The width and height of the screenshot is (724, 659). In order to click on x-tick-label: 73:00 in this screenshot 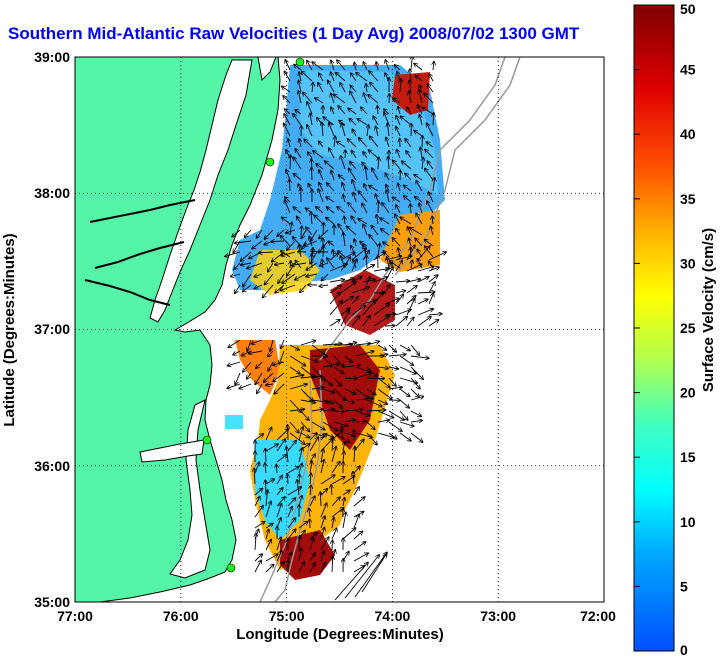, I will do `click(498, 616)`.